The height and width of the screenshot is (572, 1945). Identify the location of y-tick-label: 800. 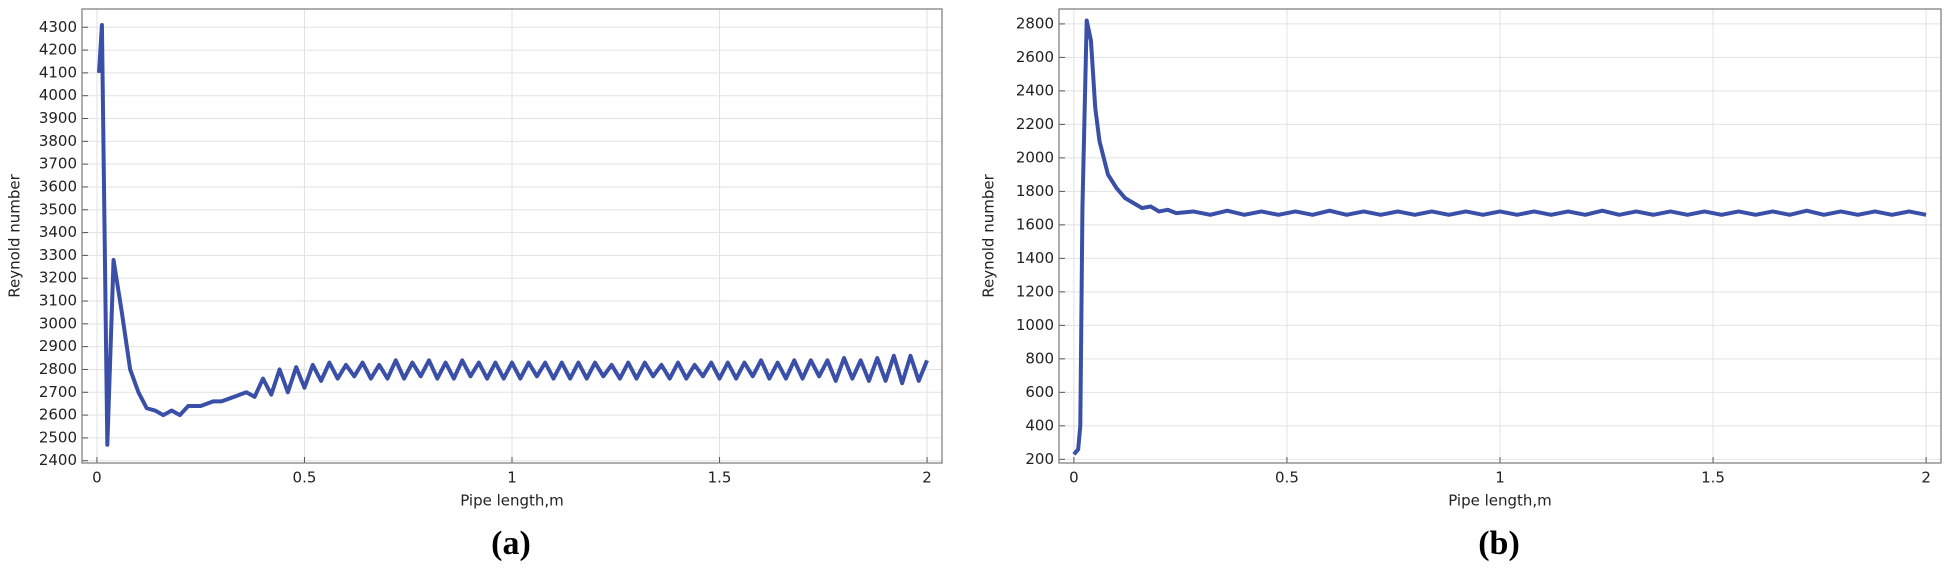
(1039, 358).